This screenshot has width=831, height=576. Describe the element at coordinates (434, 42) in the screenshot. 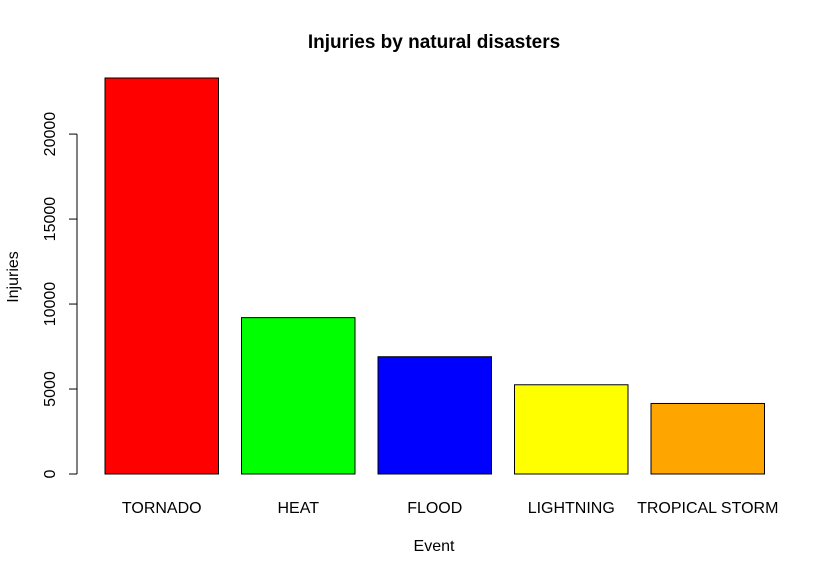

I see `chart-title: Injuries by natural disasters` at that location.